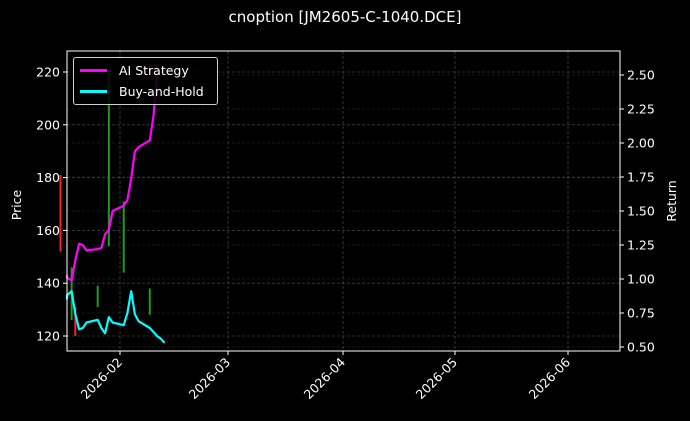 The image size is (690, 421). I want to click on right-axis-label: Return, so click(671, 200).